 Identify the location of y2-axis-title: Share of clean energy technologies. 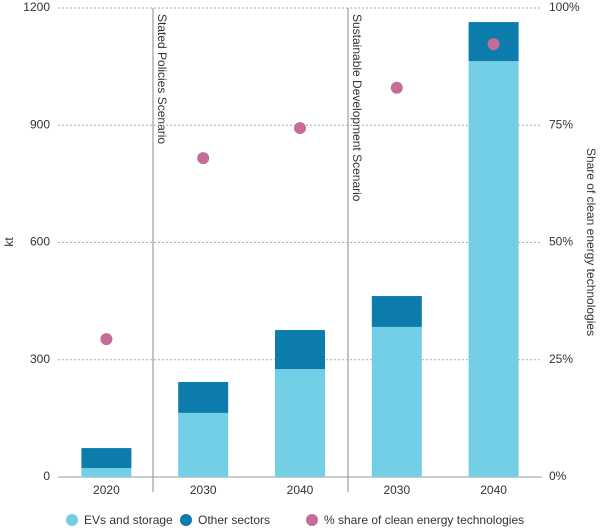
(591, 242).